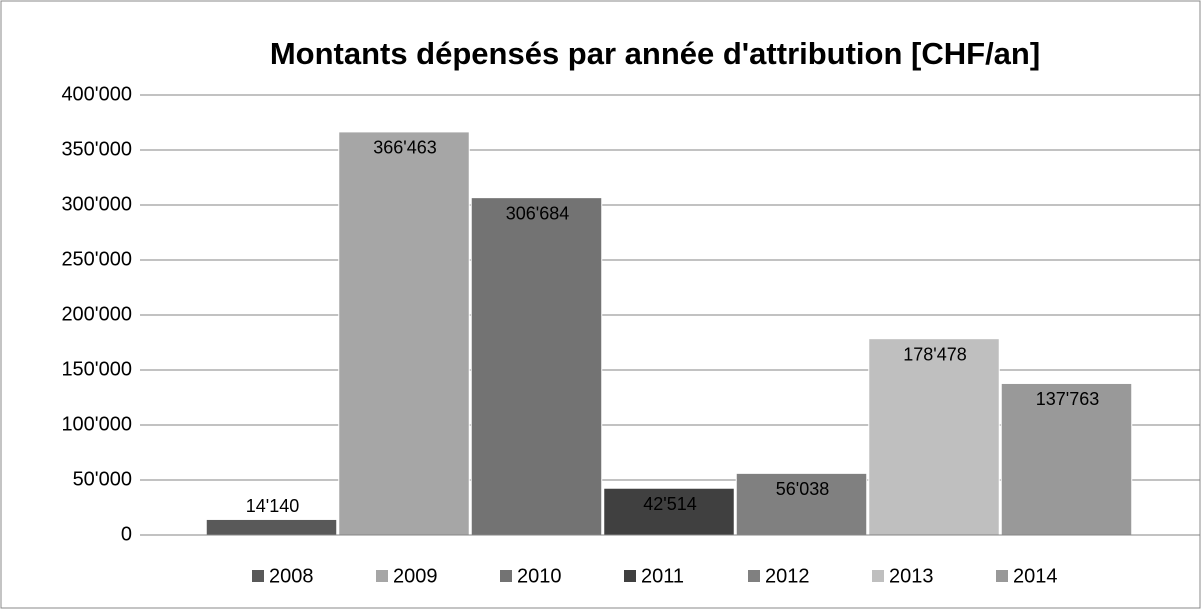 The width and height of the screenshot is (1202, 610). Describe the element at coordinates (96, 259) in the screenshot. I see `y-tick-label: 250'000` at that location.